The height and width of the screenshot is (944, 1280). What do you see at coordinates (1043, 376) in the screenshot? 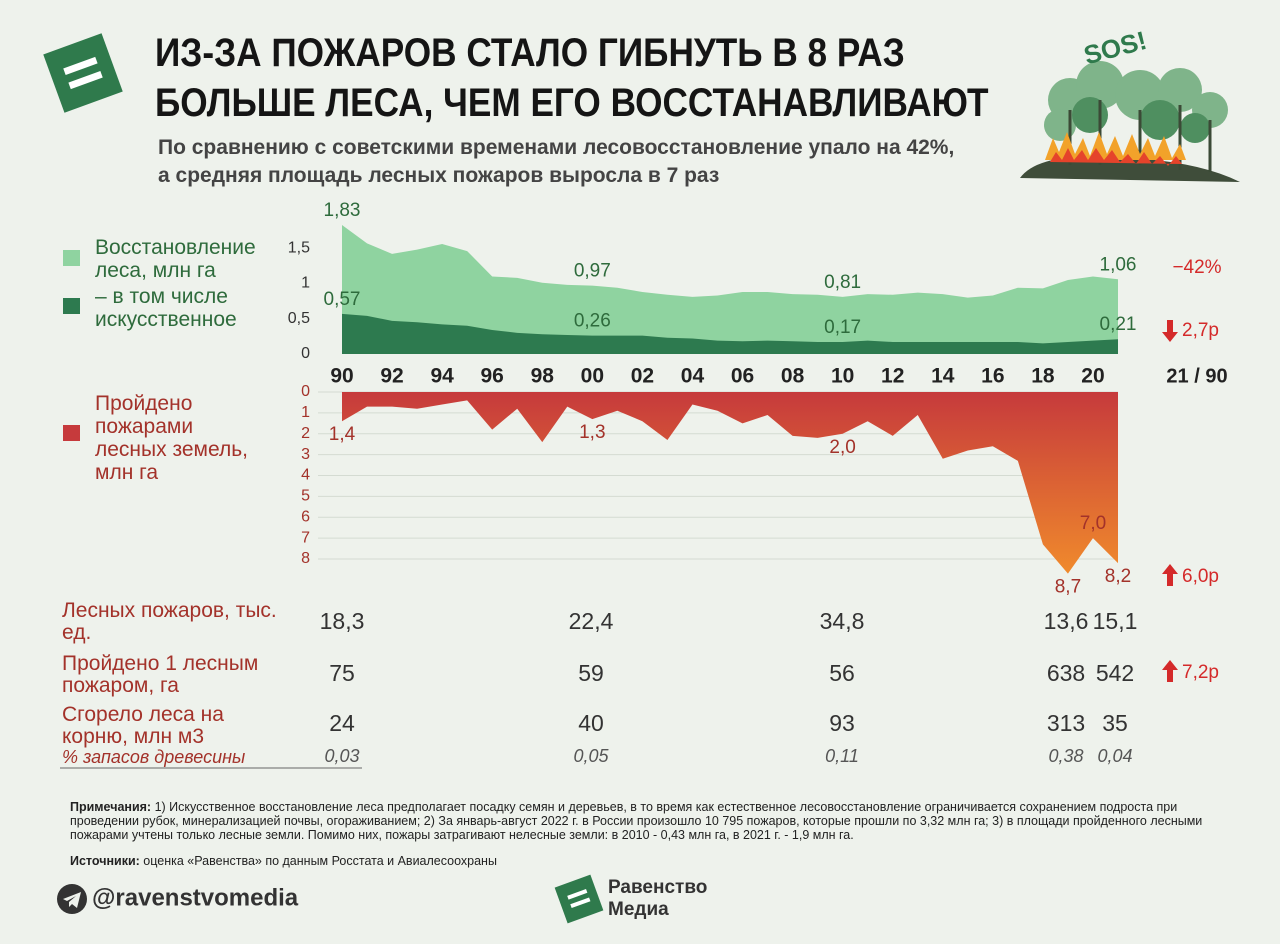
I see `x-tick-label: 18` at bounding box center [1043, 376].